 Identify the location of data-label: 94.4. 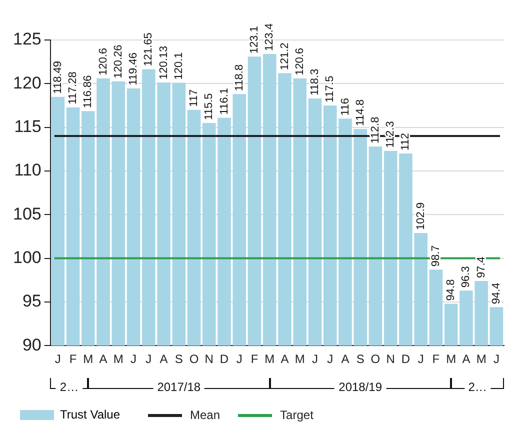
(496, 293).